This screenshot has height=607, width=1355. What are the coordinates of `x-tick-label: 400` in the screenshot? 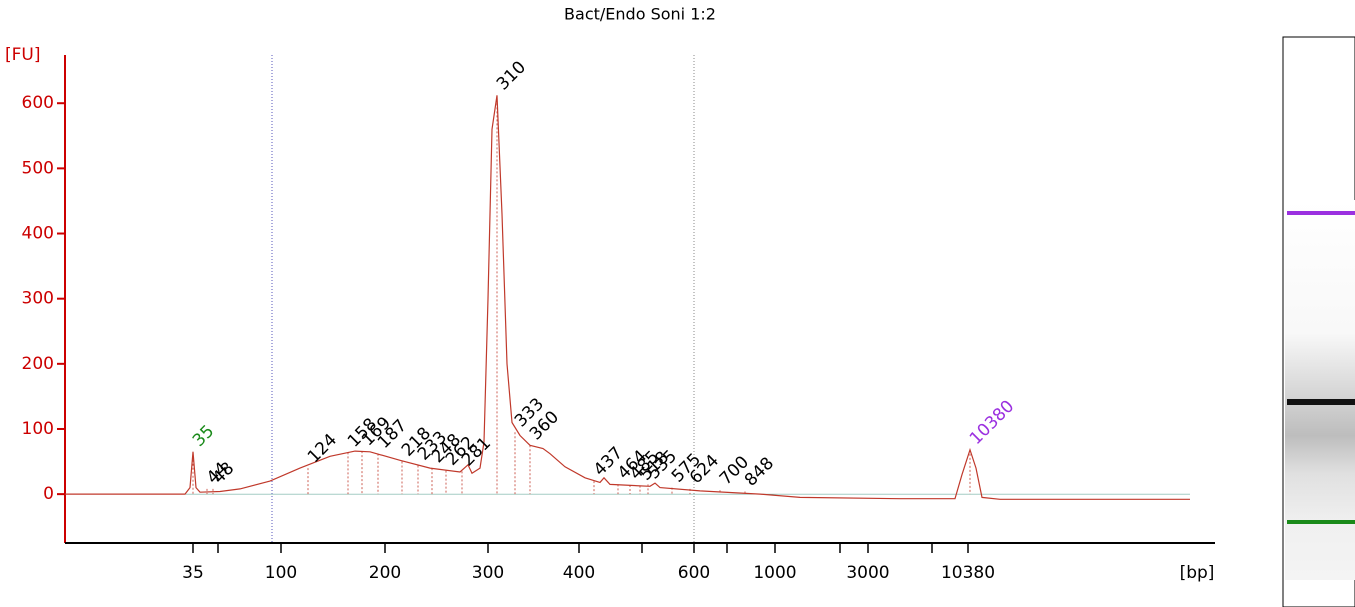 It's located at (579, 573).